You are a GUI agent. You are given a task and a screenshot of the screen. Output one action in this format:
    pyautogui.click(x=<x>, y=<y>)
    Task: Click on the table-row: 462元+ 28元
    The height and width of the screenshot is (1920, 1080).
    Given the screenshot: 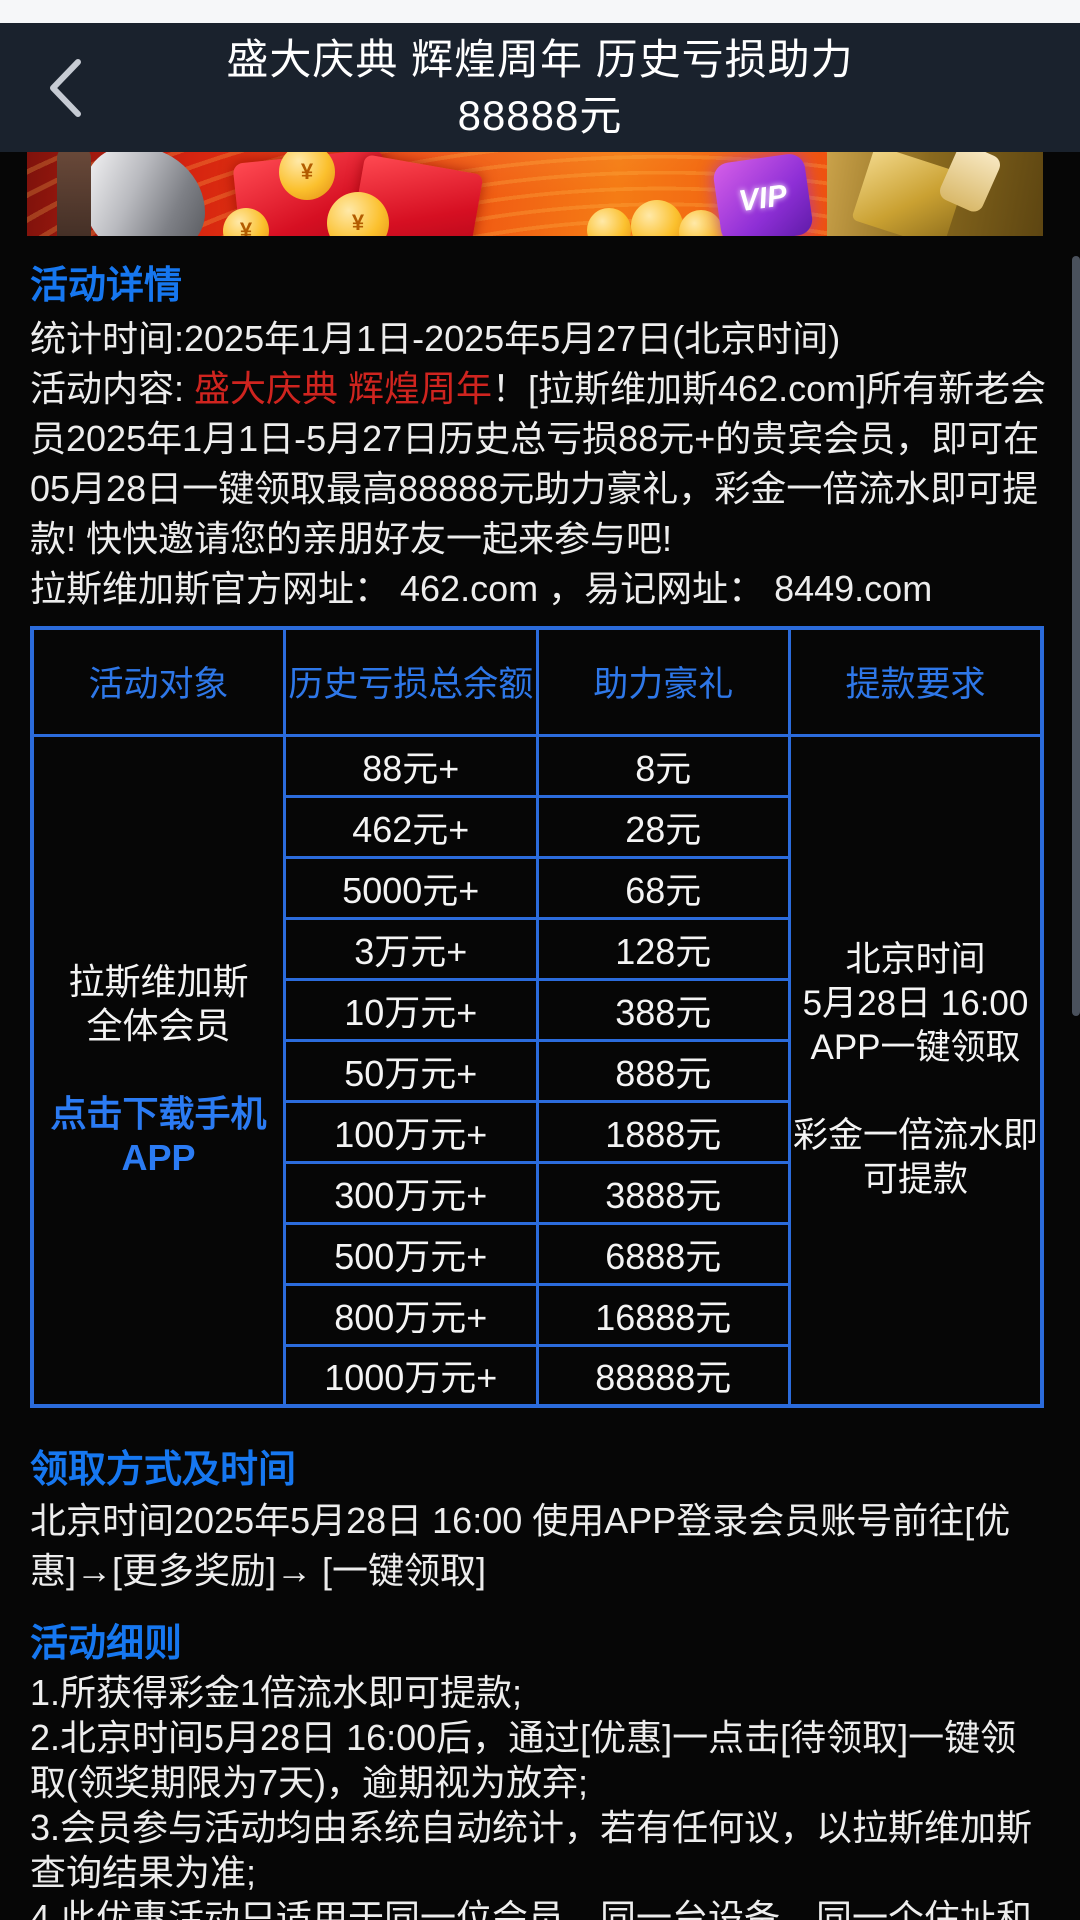 What is the action you would take?
    pyautogui.click(x=537, y=826)
    